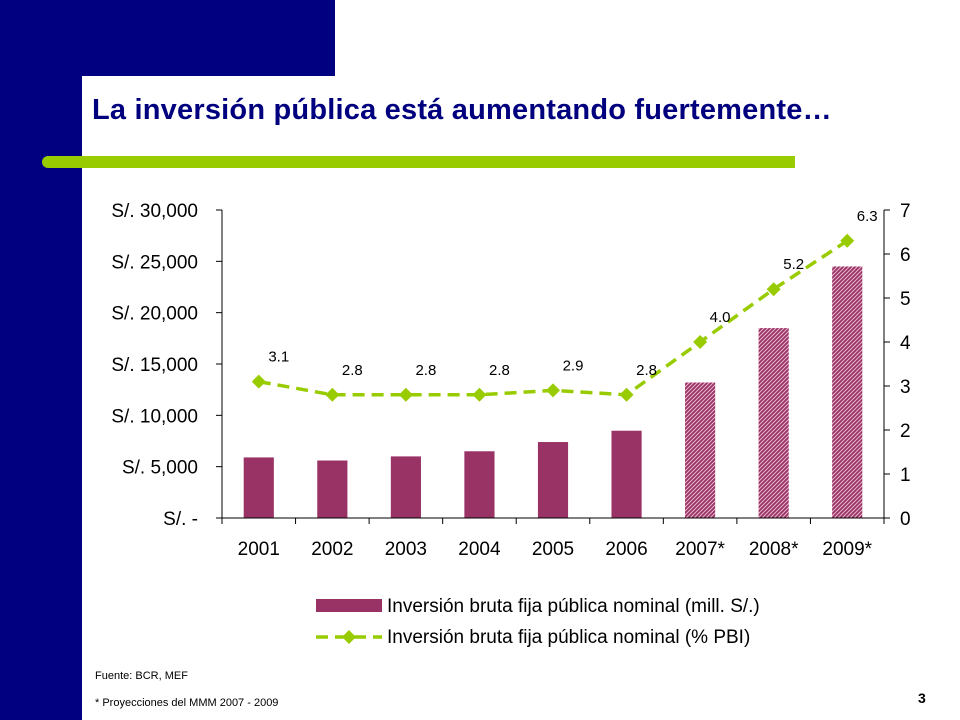 This screenshot has width=960, height=720. Describe the element at coordinates (553, 549) in the screenshot. I see `x-tick-label: 2005` at that location.